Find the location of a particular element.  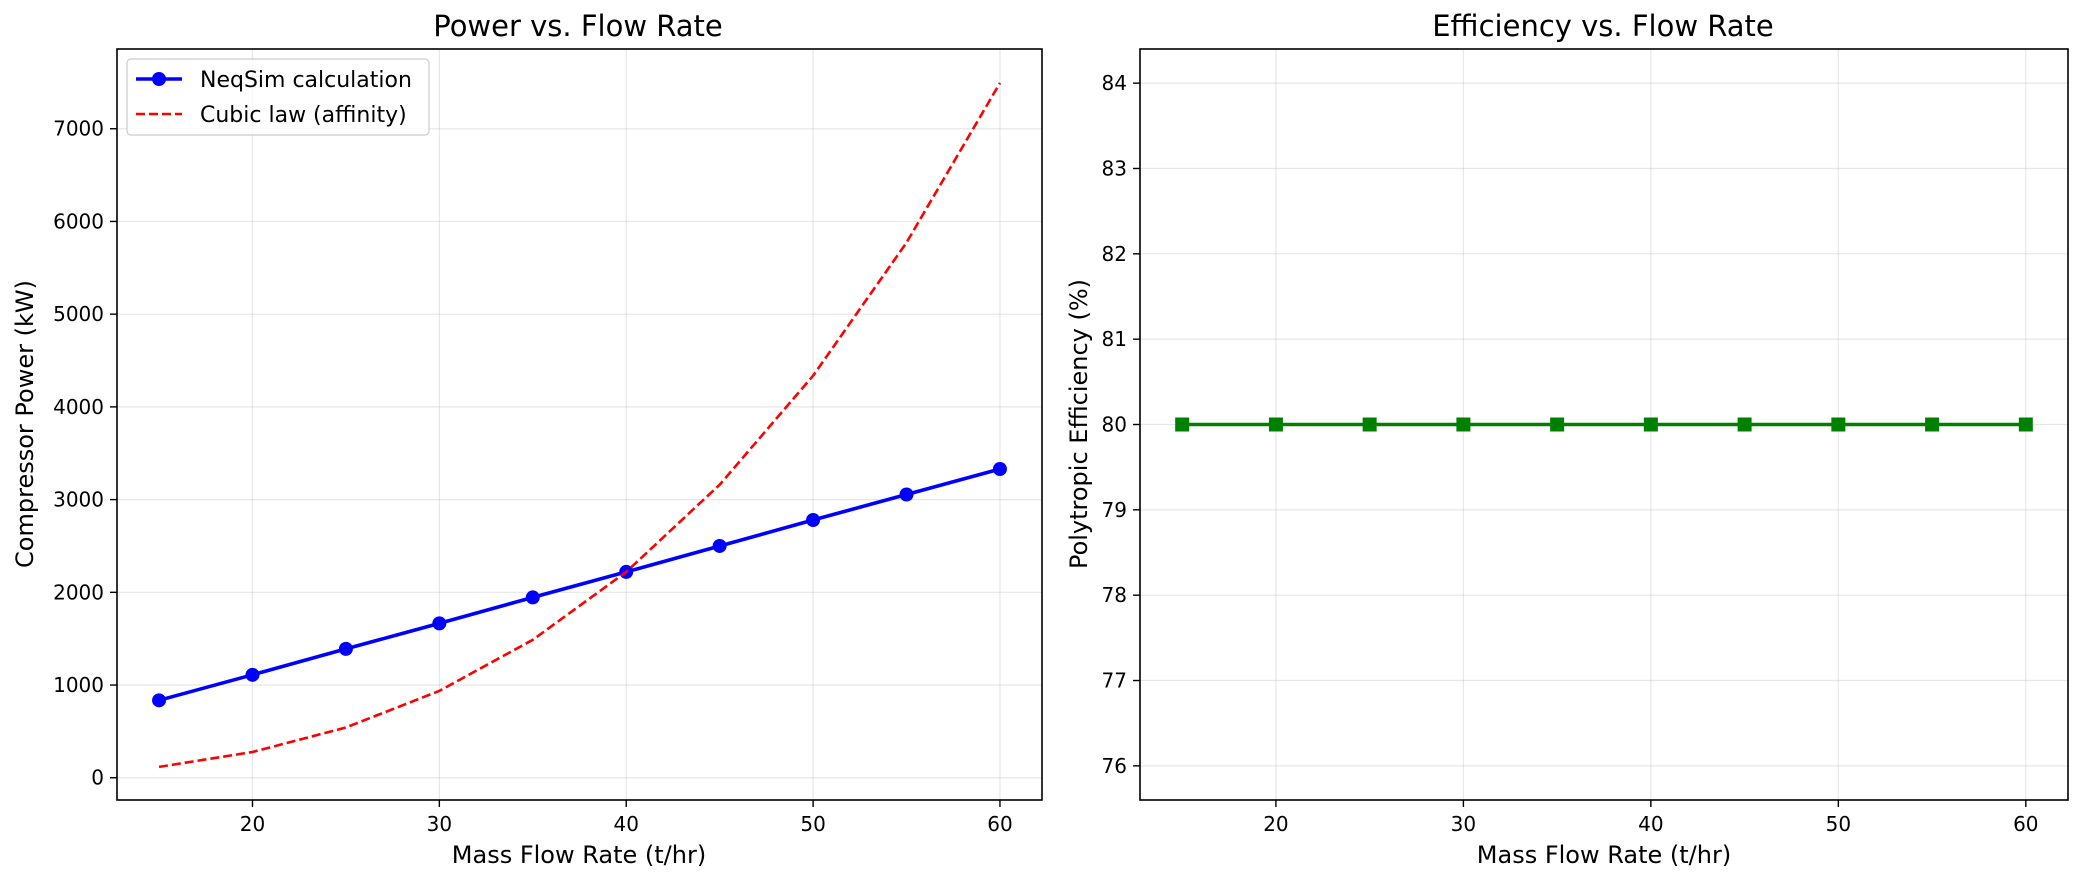

y-tick-label: 83 is located at coordinates (1114, 168).